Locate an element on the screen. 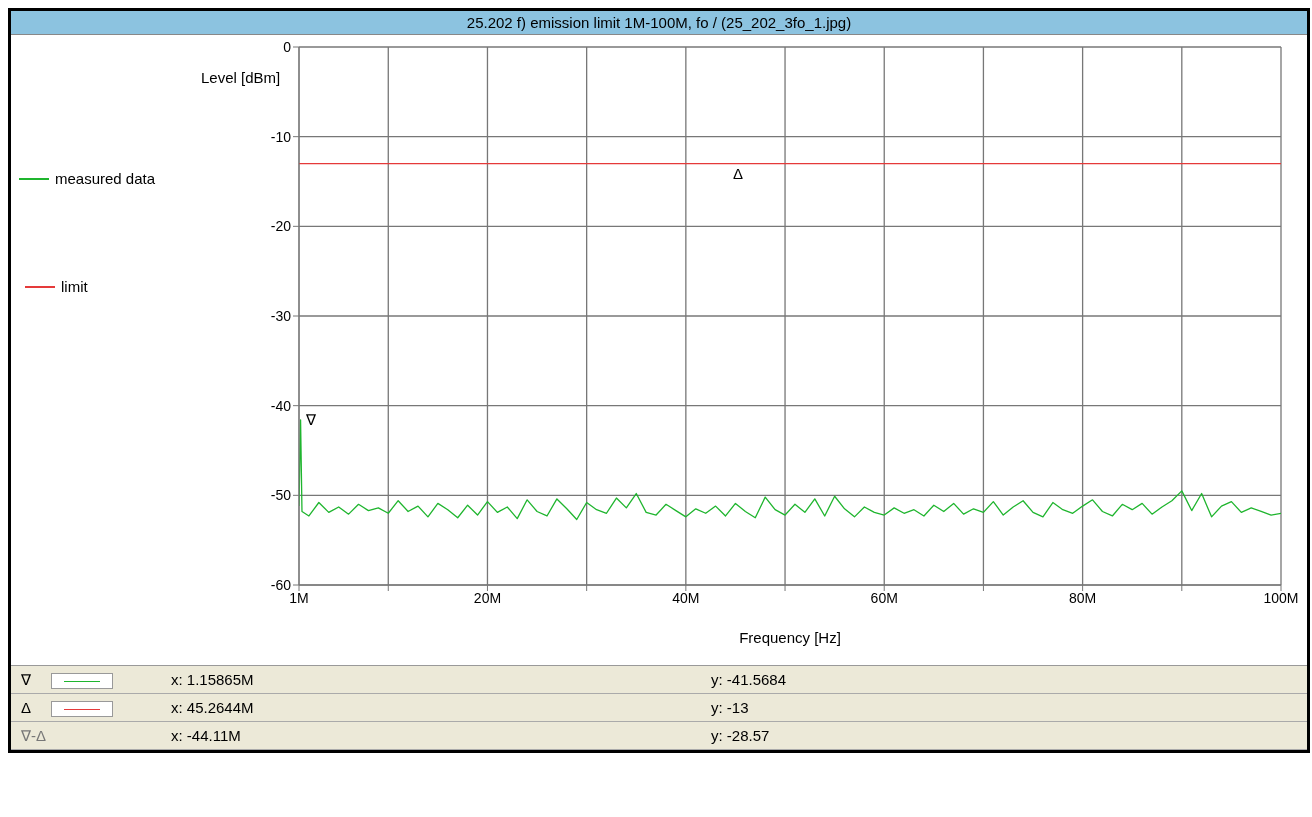 This screenshot has height=817, width=1312. y-tick-label: -30 is located at coordinates (281, 315).